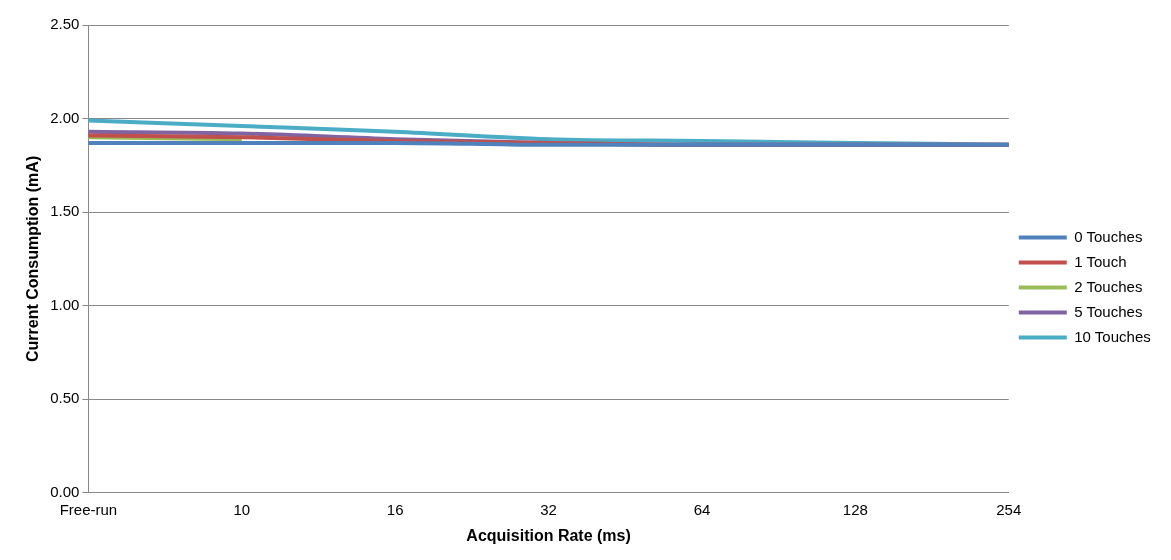 This screenshot has width=1171, height=560. Describe the element at coordinates (1108, 286) in the screenshot. I see `legend-label: 2 Touches` at that location.